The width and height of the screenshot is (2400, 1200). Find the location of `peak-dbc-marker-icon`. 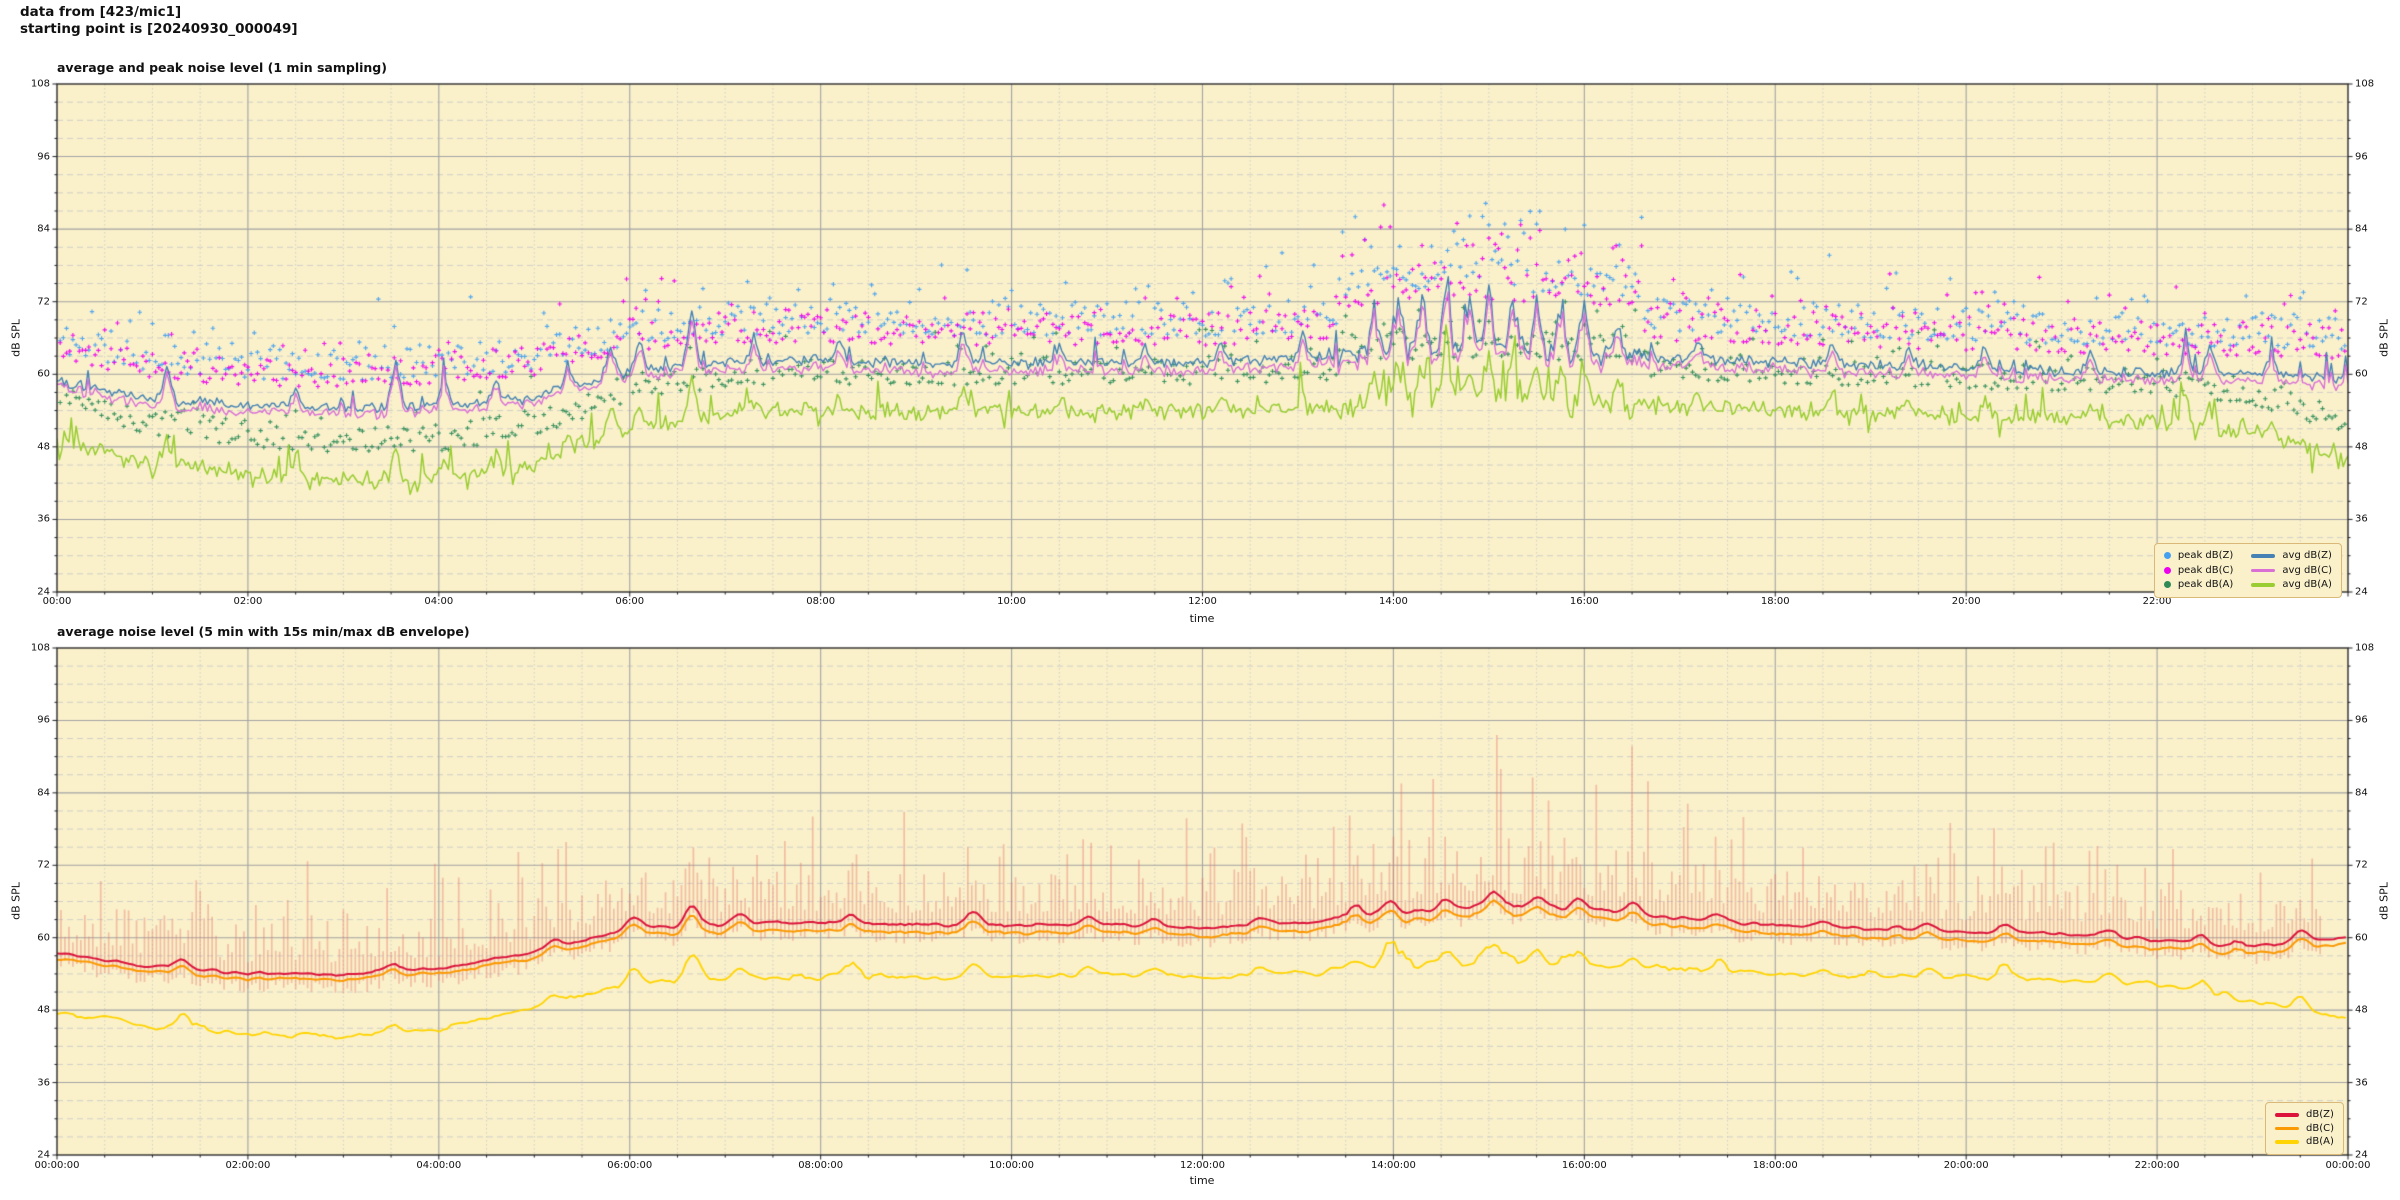

peak-dbc-marker-icon is located at coordinates (2167, 570).